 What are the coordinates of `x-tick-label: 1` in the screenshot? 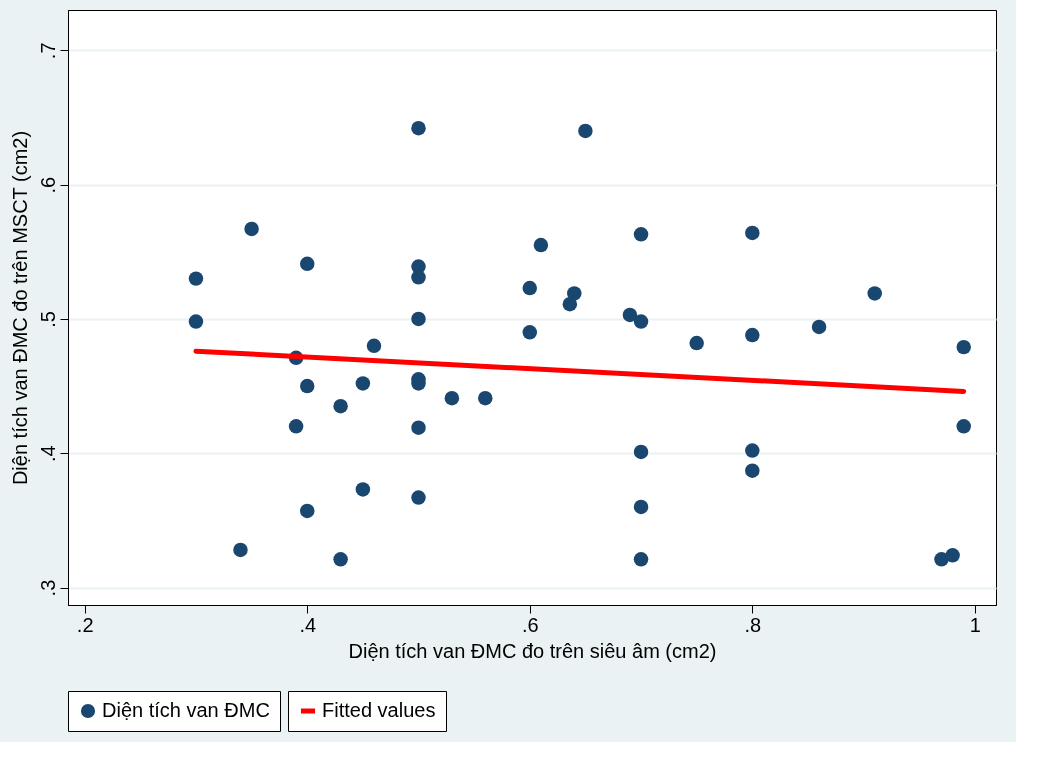 It's located at (975, 624).